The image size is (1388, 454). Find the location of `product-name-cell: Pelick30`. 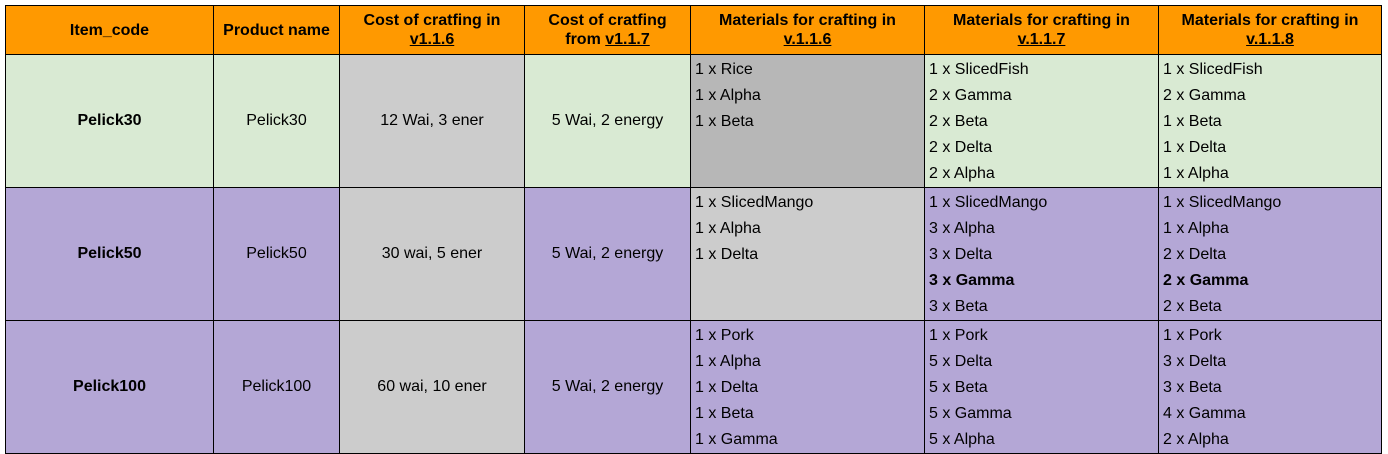

product-name-cell: Pelick30 is located at coordinates (276, 121).